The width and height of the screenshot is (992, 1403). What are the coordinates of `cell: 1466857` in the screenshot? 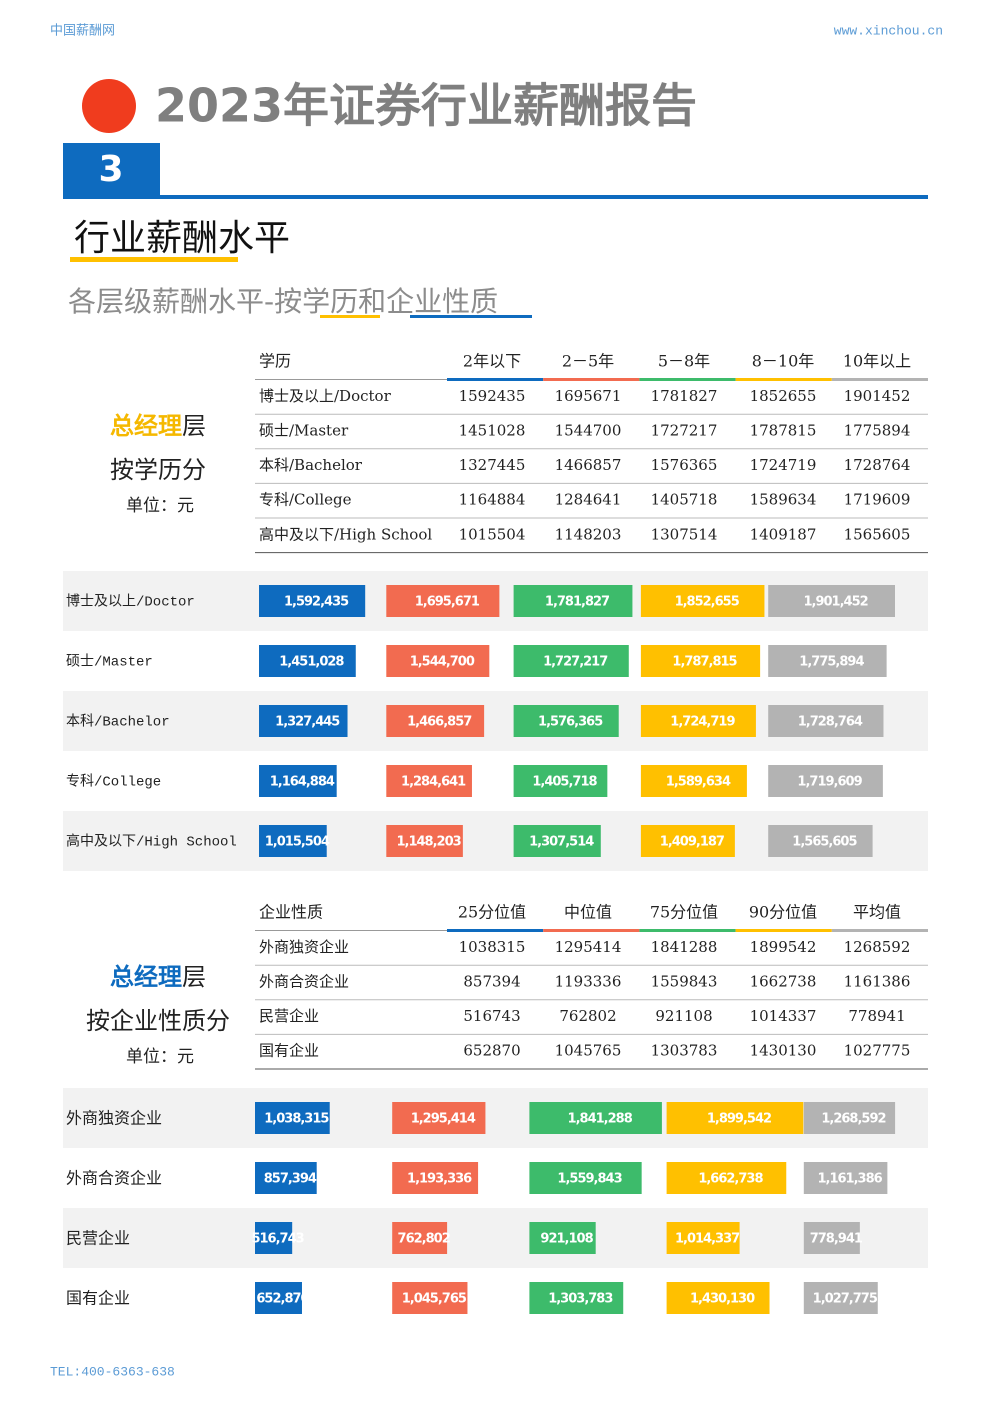 It's located at (588, 465).